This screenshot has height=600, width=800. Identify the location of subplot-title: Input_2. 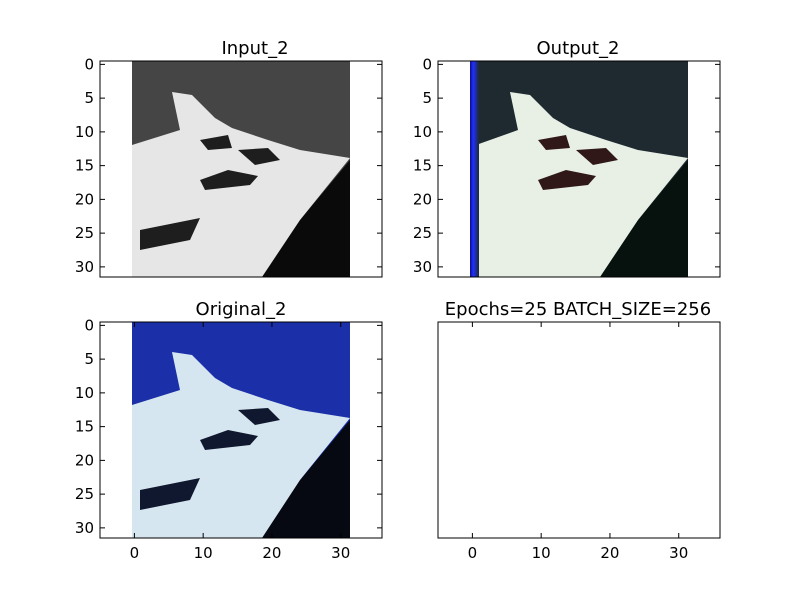
(254, 48).